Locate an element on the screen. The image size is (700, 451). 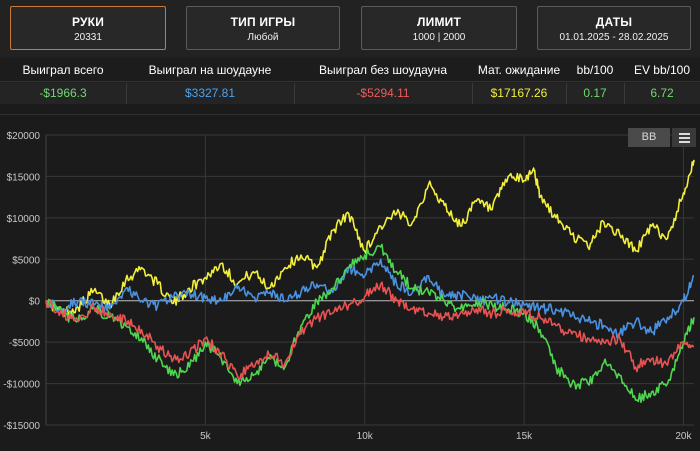
stats-header-ev-bb100: EV bb/100 is located at coordinates (662, 70).